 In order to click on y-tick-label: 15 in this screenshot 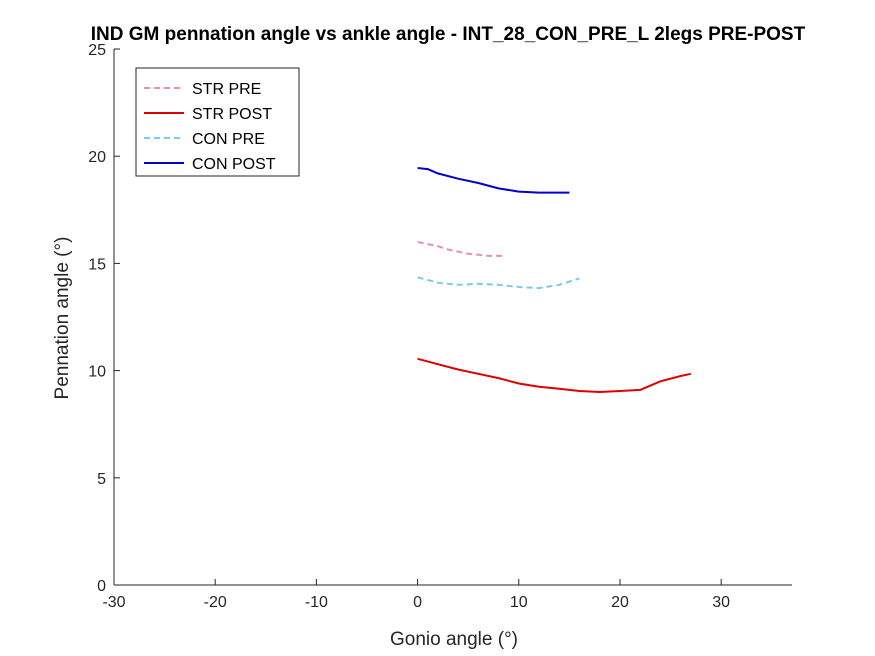, I will do `click(97, 264)`.